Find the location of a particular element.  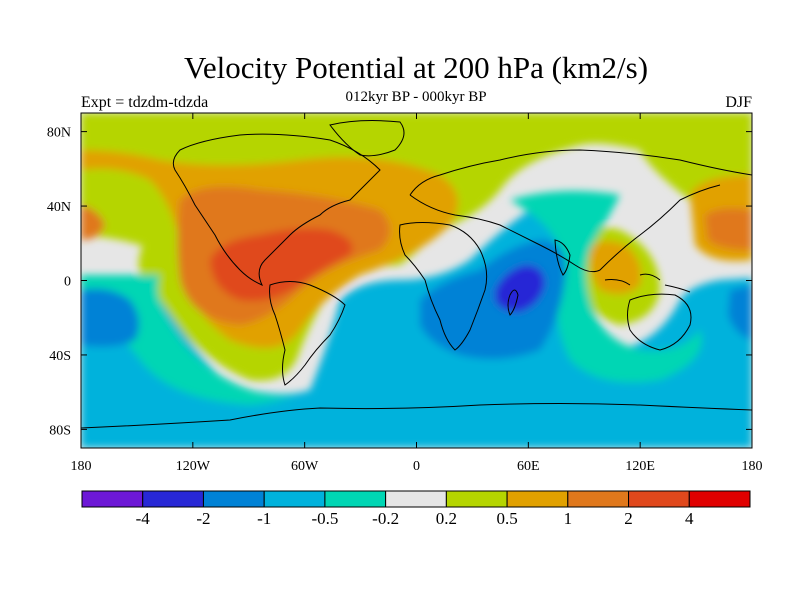

lon-tick-label: 120W is located at coordinates (193, 466).